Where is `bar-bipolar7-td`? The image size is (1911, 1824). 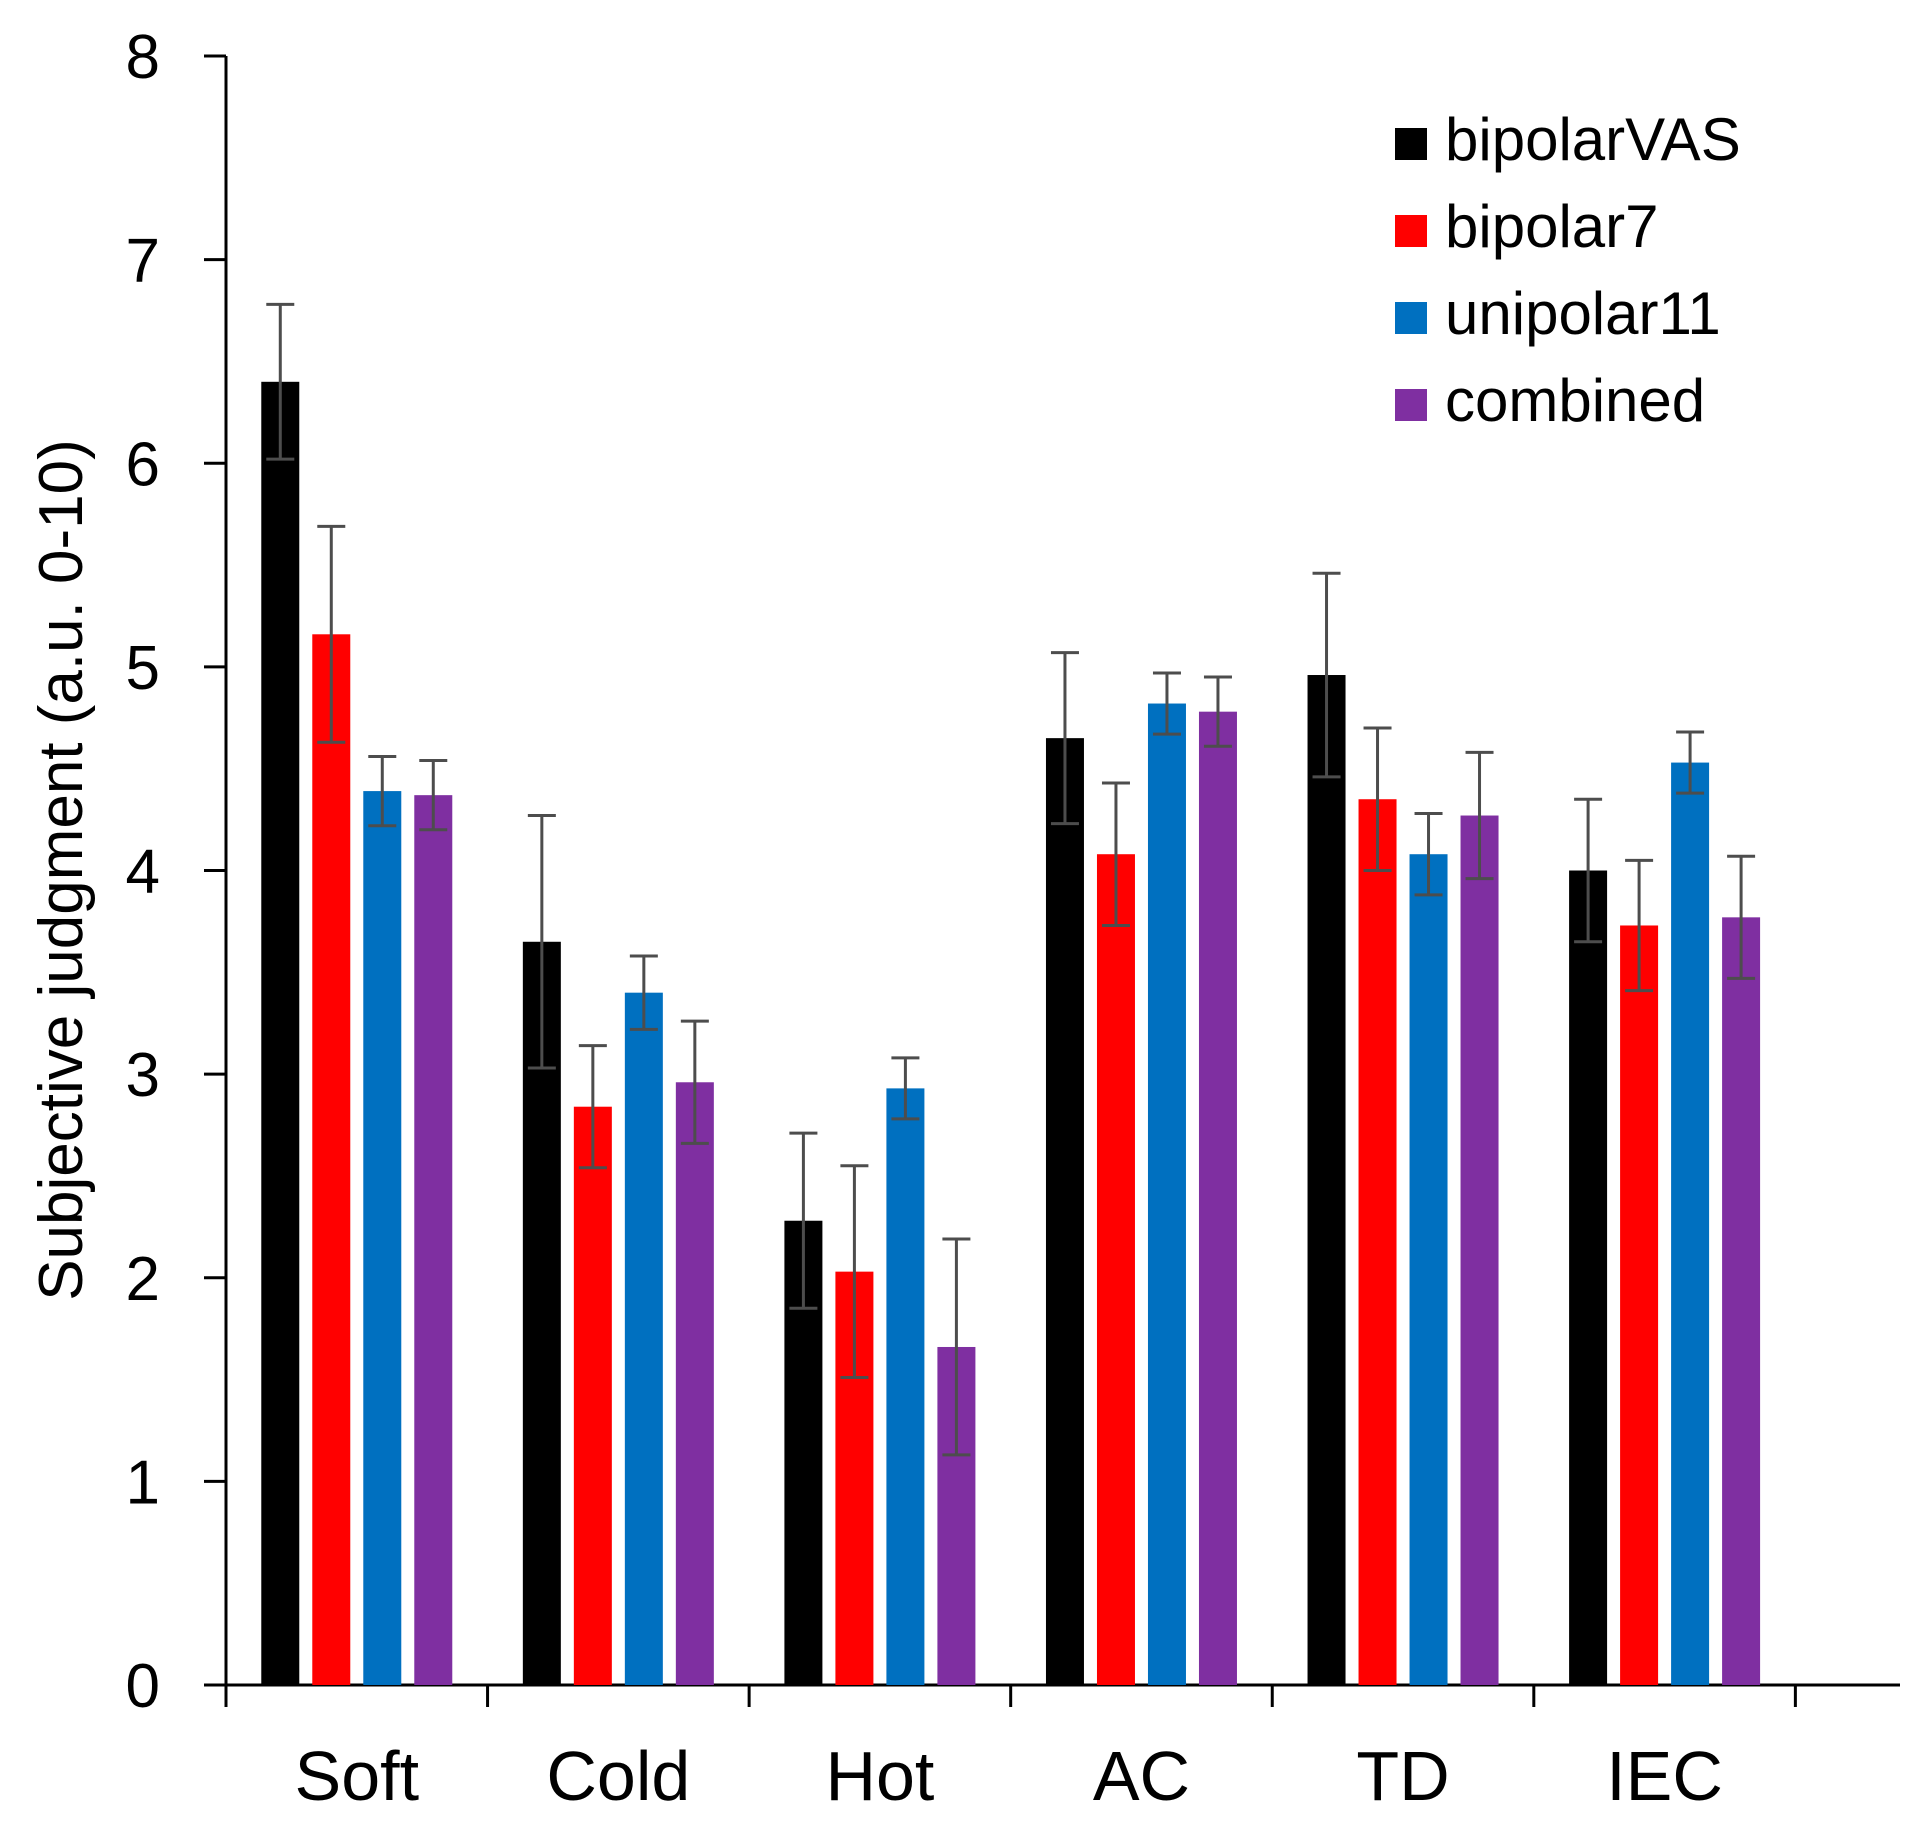 bar-bipolar7-td is located at coordinates (1377, 1242).